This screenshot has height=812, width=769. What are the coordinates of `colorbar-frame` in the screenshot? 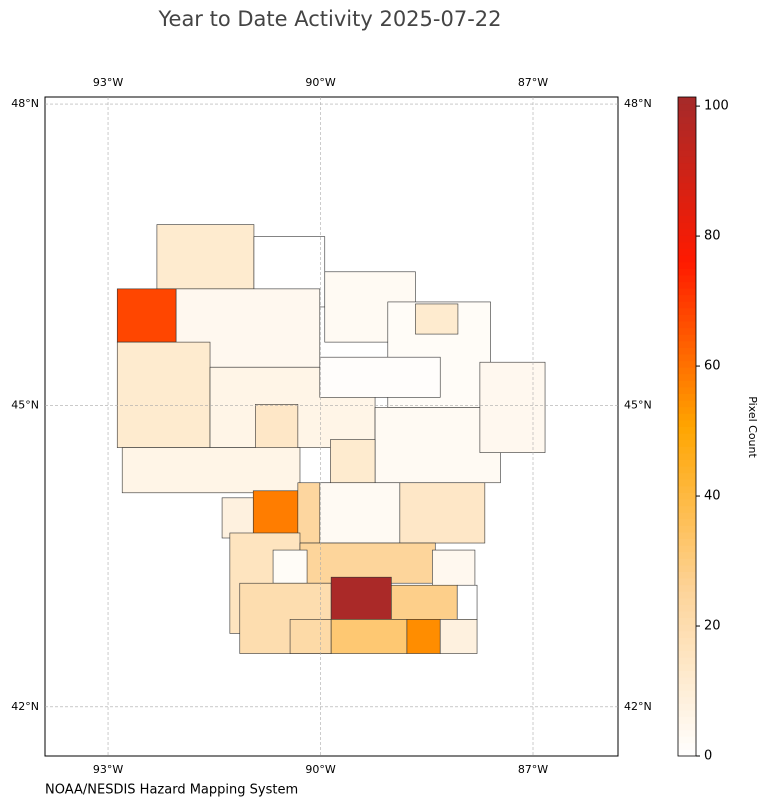 It's located at (687, 426).